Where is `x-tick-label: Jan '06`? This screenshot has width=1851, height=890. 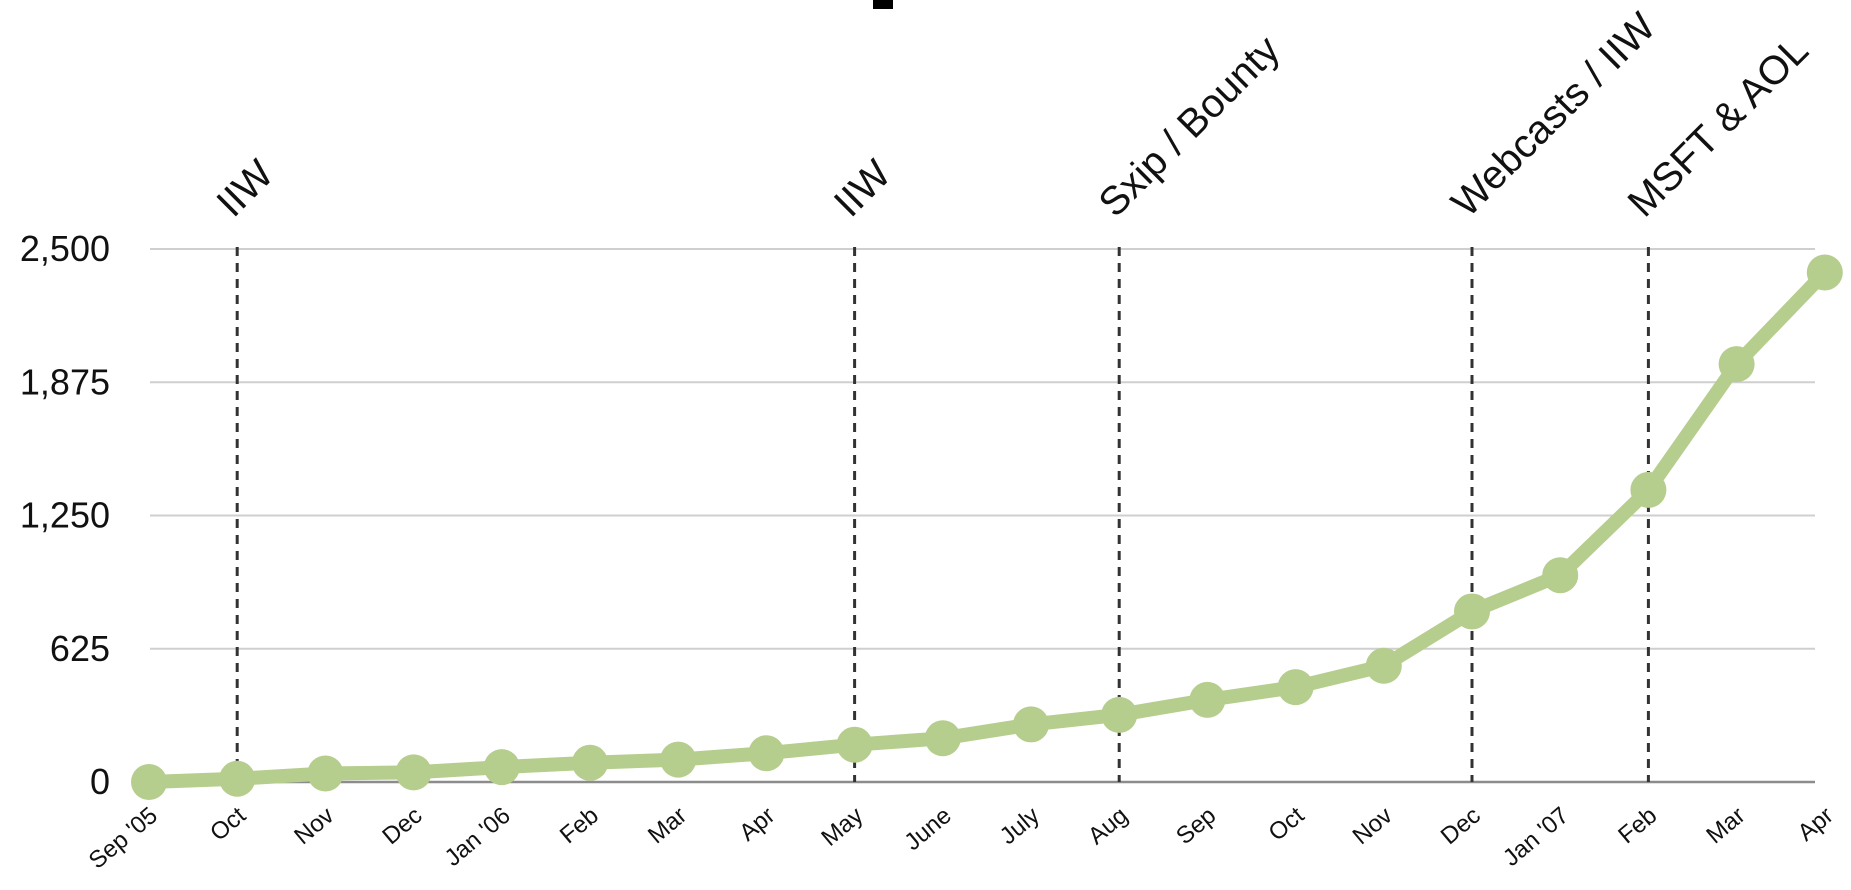
x-tick-label: Jan '06 is located at coordinates (478, 837).